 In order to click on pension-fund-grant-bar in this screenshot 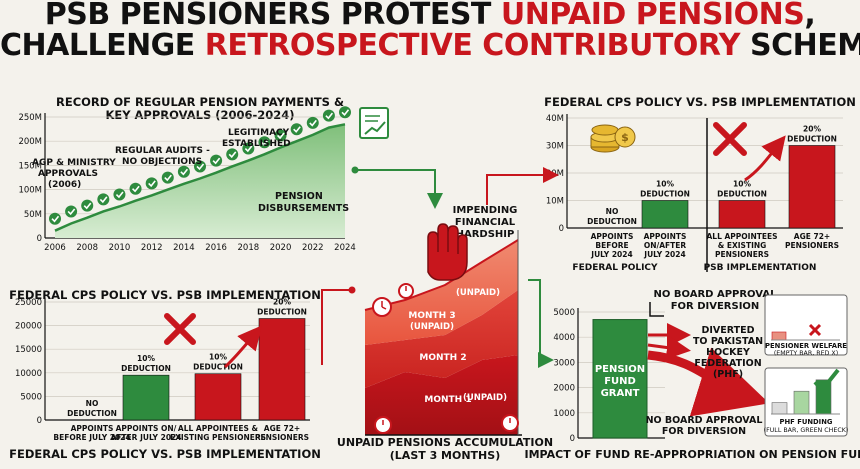, I will do `click(620, 379)`.